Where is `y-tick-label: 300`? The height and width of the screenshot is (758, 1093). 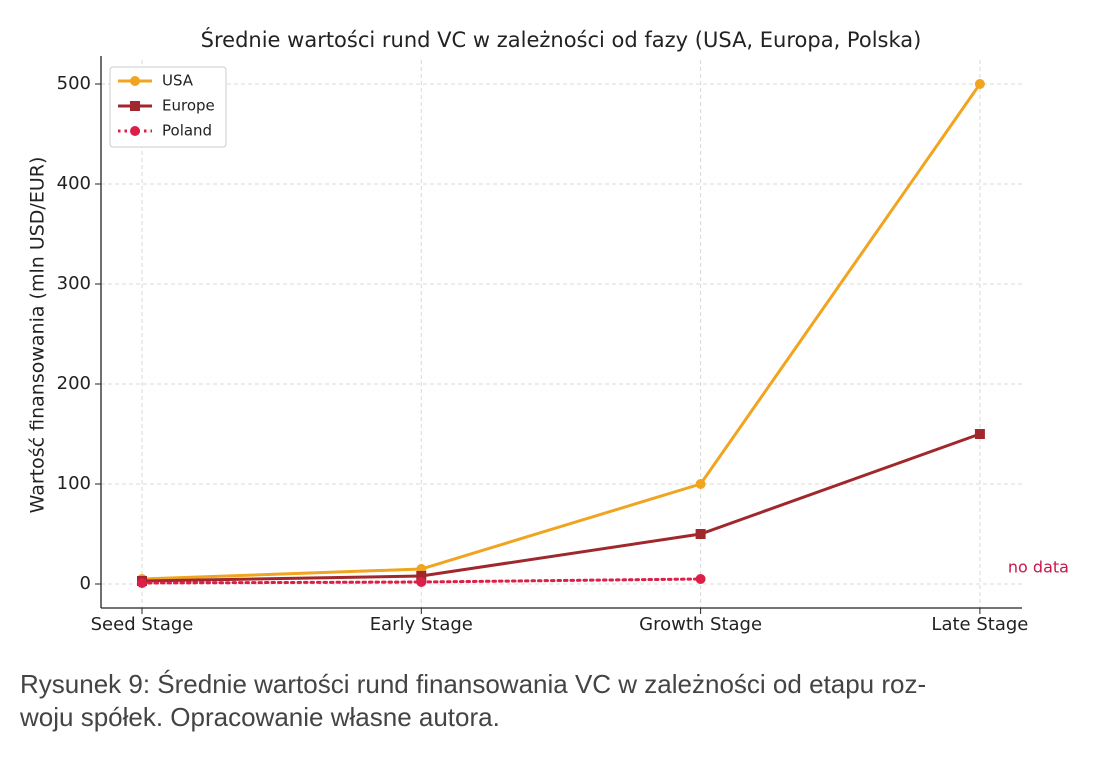 y-tick-label: 300 is located at coordinates (74, 283).